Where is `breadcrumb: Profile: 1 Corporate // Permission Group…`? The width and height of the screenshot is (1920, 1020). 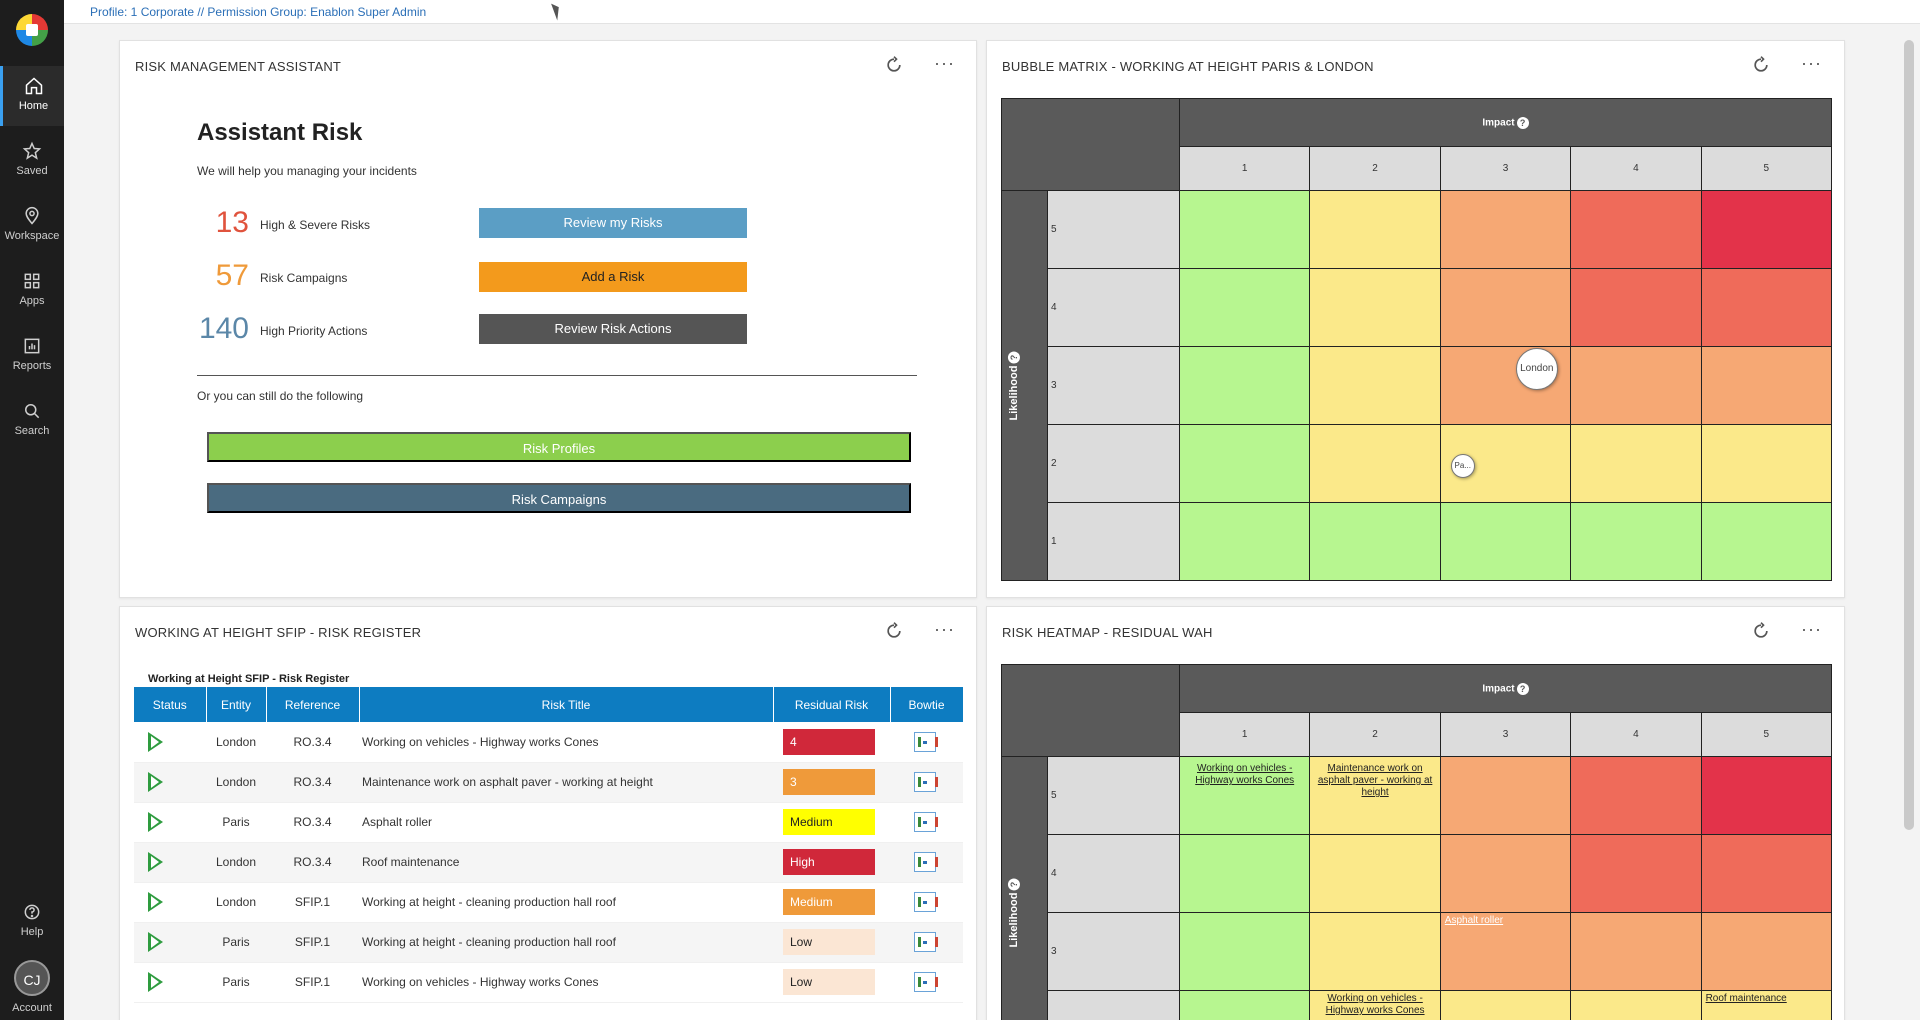
breadcrumb: Profile: 1 Corporate // Permission Group… is located at coordinates (258, 12).